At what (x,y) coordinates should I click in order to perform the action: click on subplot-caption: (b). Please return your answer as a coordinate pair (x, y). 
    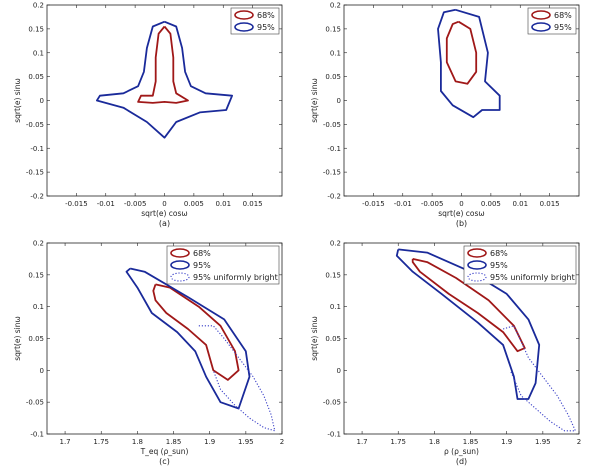
    Looking at the image, I should click on (461, 223).